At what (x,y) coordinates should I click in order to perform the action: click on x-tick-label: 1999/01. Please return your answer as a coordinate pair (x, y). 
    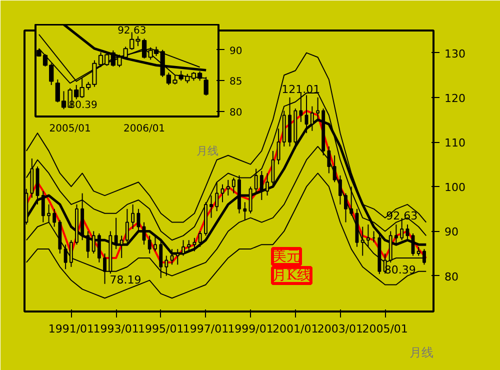
    Looking at the image, I should click on (251, 329).